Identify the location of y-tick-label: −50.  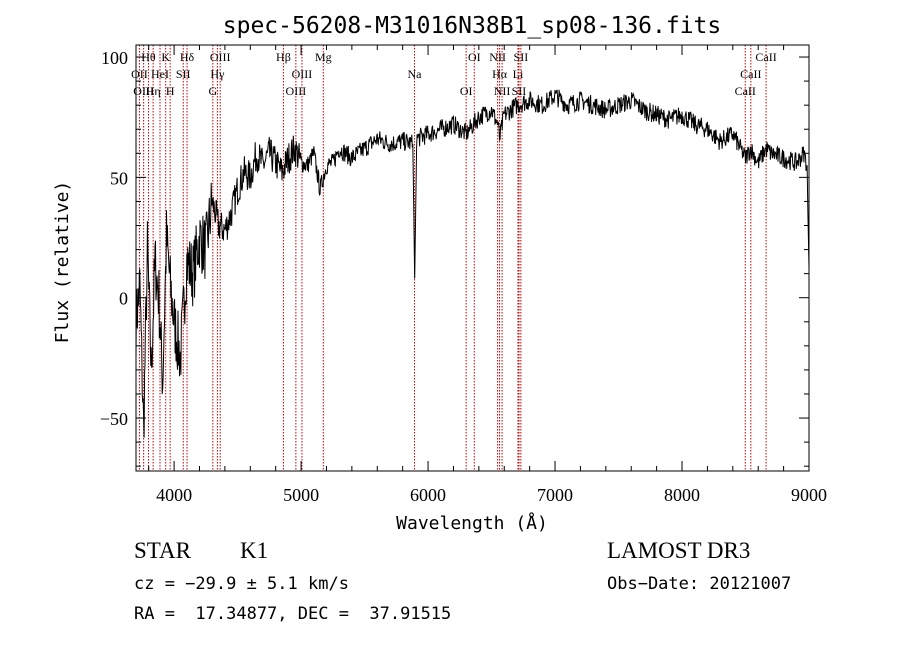
(114, 419).